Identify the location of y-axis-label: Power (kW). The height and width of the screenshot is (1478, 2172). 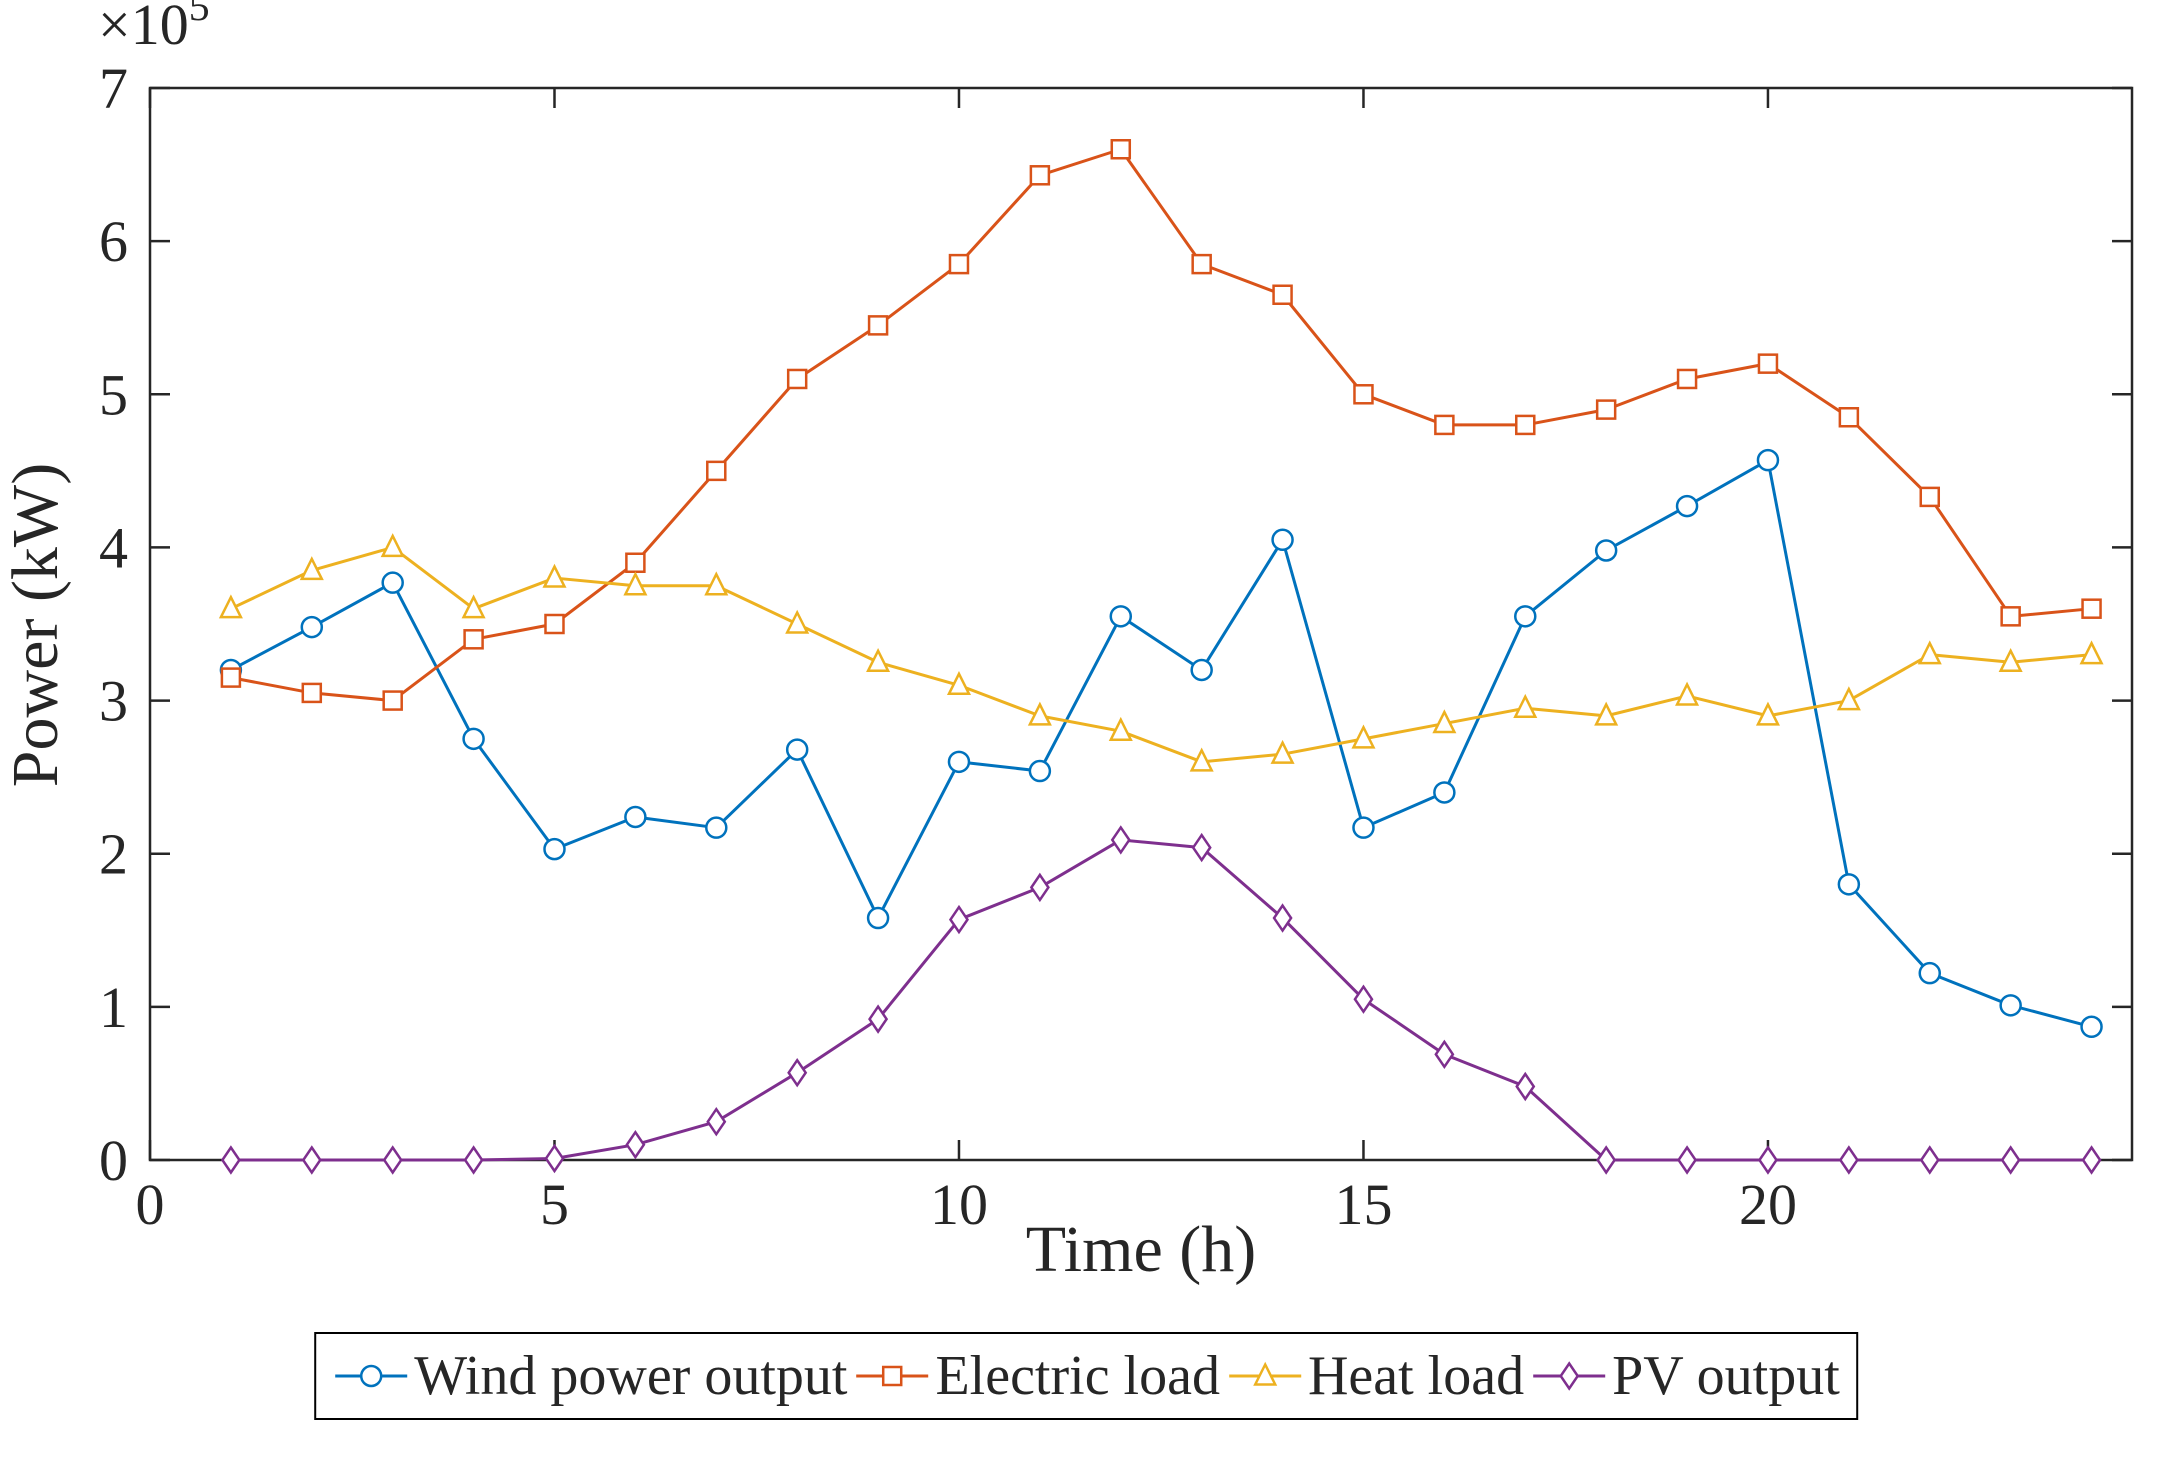
(36, 625).